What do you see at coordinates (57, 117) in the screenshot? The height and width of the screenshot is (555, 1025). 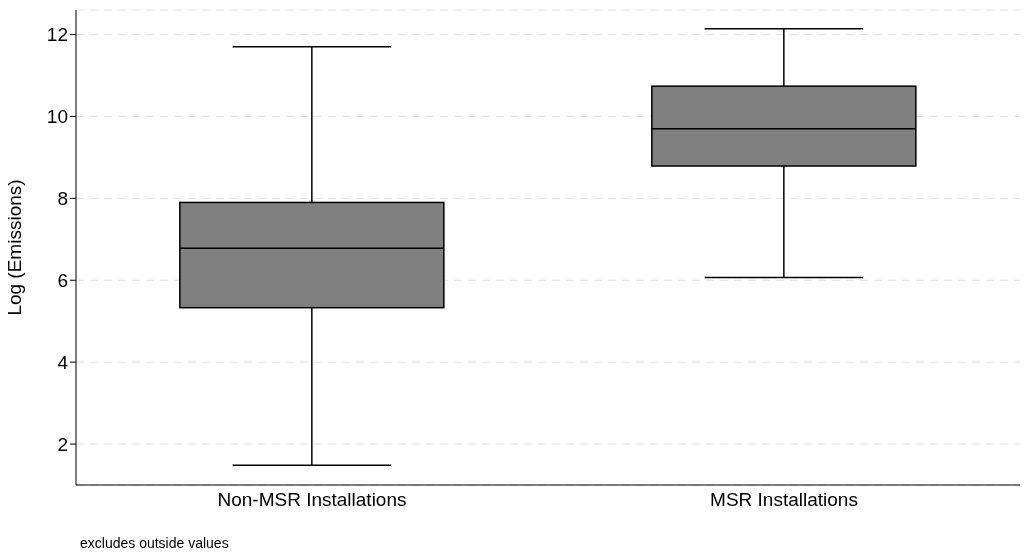 I see `y-tick-label: 10` at bounding box center [57, 117].